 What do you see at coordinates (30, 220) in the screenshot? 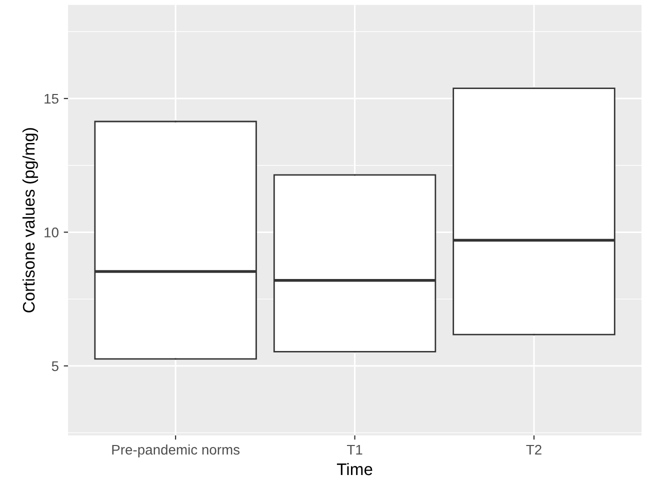
I see `y-axis-title: Cortisone values (pg/mg)` at bounding box center [30, 220].